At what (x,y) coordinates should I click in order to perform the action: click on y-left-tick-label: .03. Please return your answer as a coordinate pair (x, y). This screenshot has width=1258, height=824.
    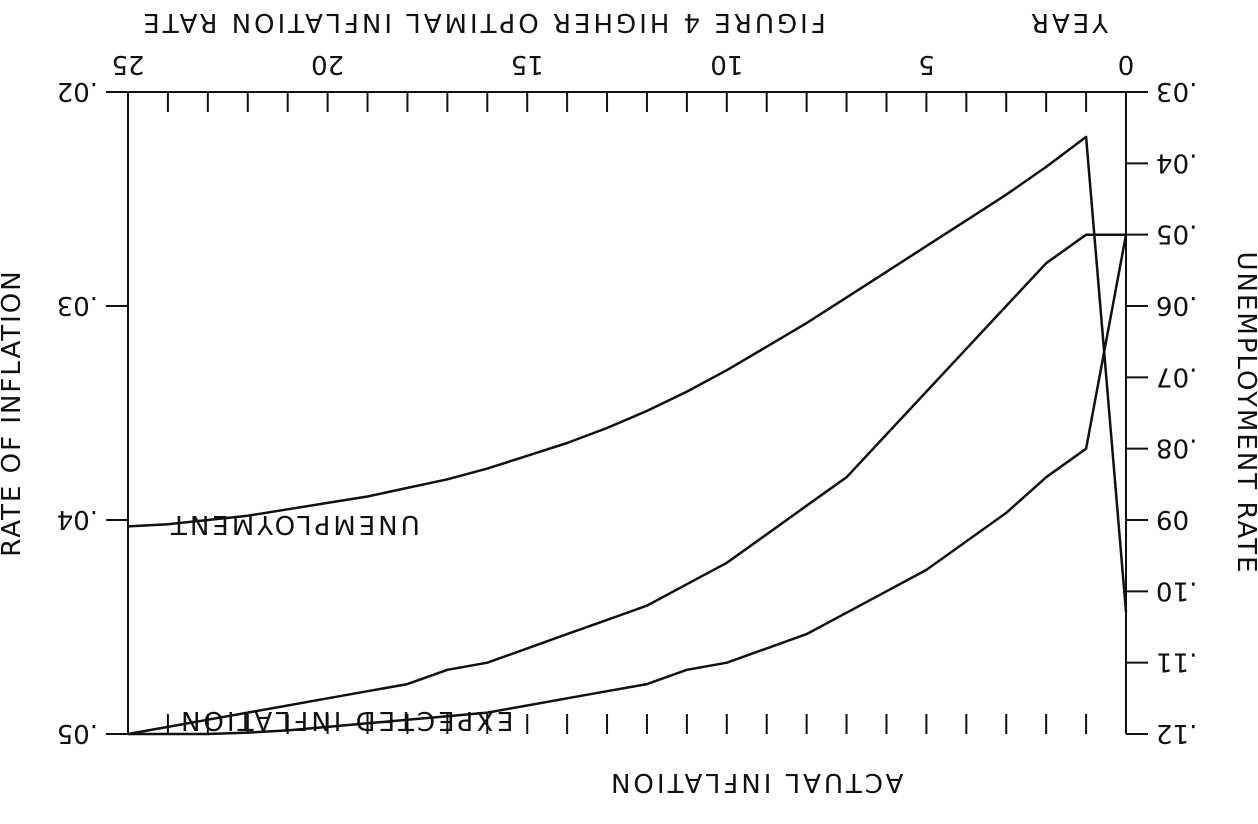
    Looking at the image, I should click on (1176, 91).